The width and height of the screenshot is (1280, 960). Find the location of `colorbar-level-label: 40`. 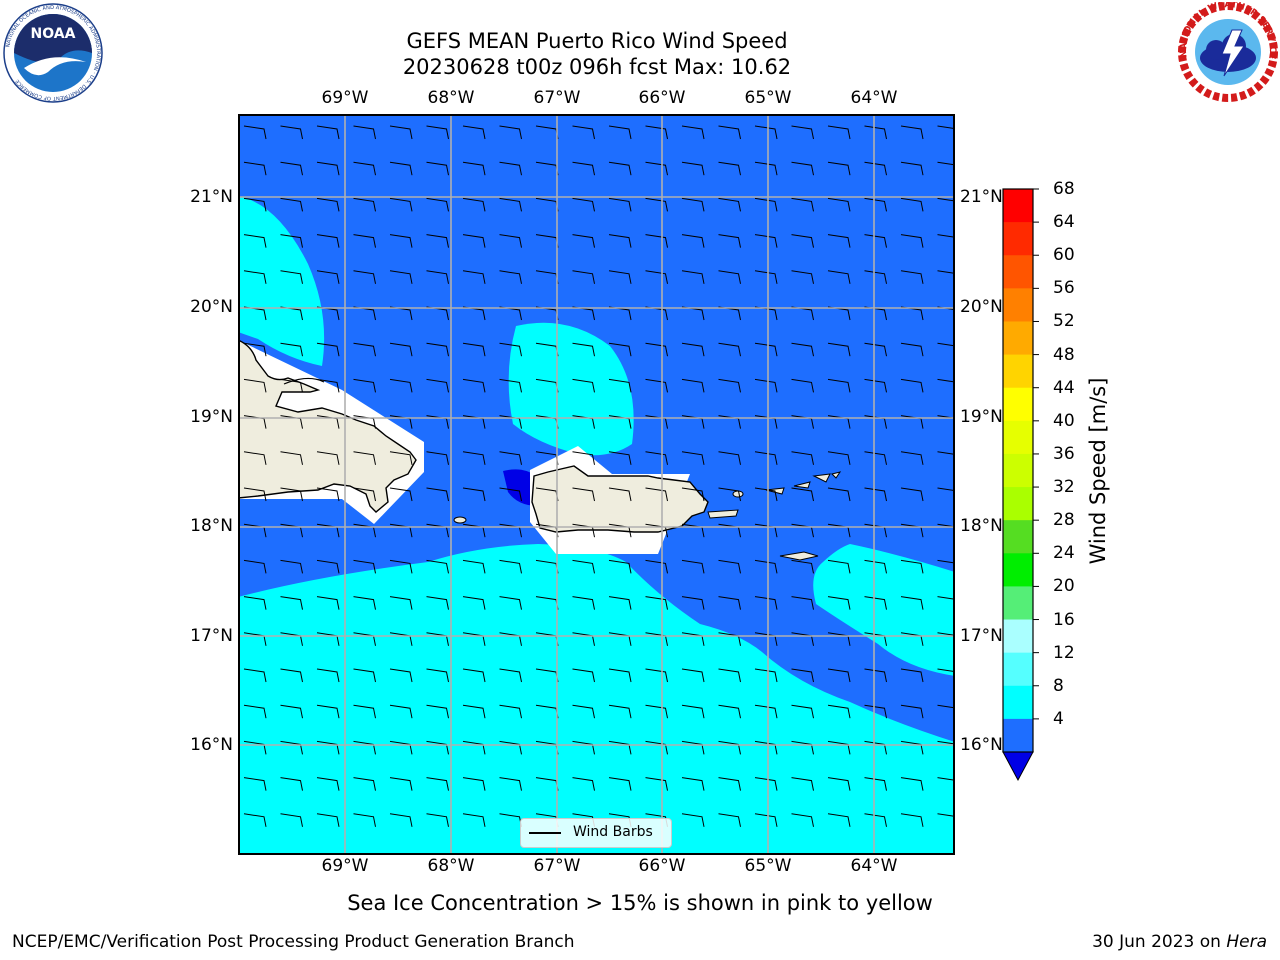

colorbar-level-label: 40 is located at coordinates (1064, 420).